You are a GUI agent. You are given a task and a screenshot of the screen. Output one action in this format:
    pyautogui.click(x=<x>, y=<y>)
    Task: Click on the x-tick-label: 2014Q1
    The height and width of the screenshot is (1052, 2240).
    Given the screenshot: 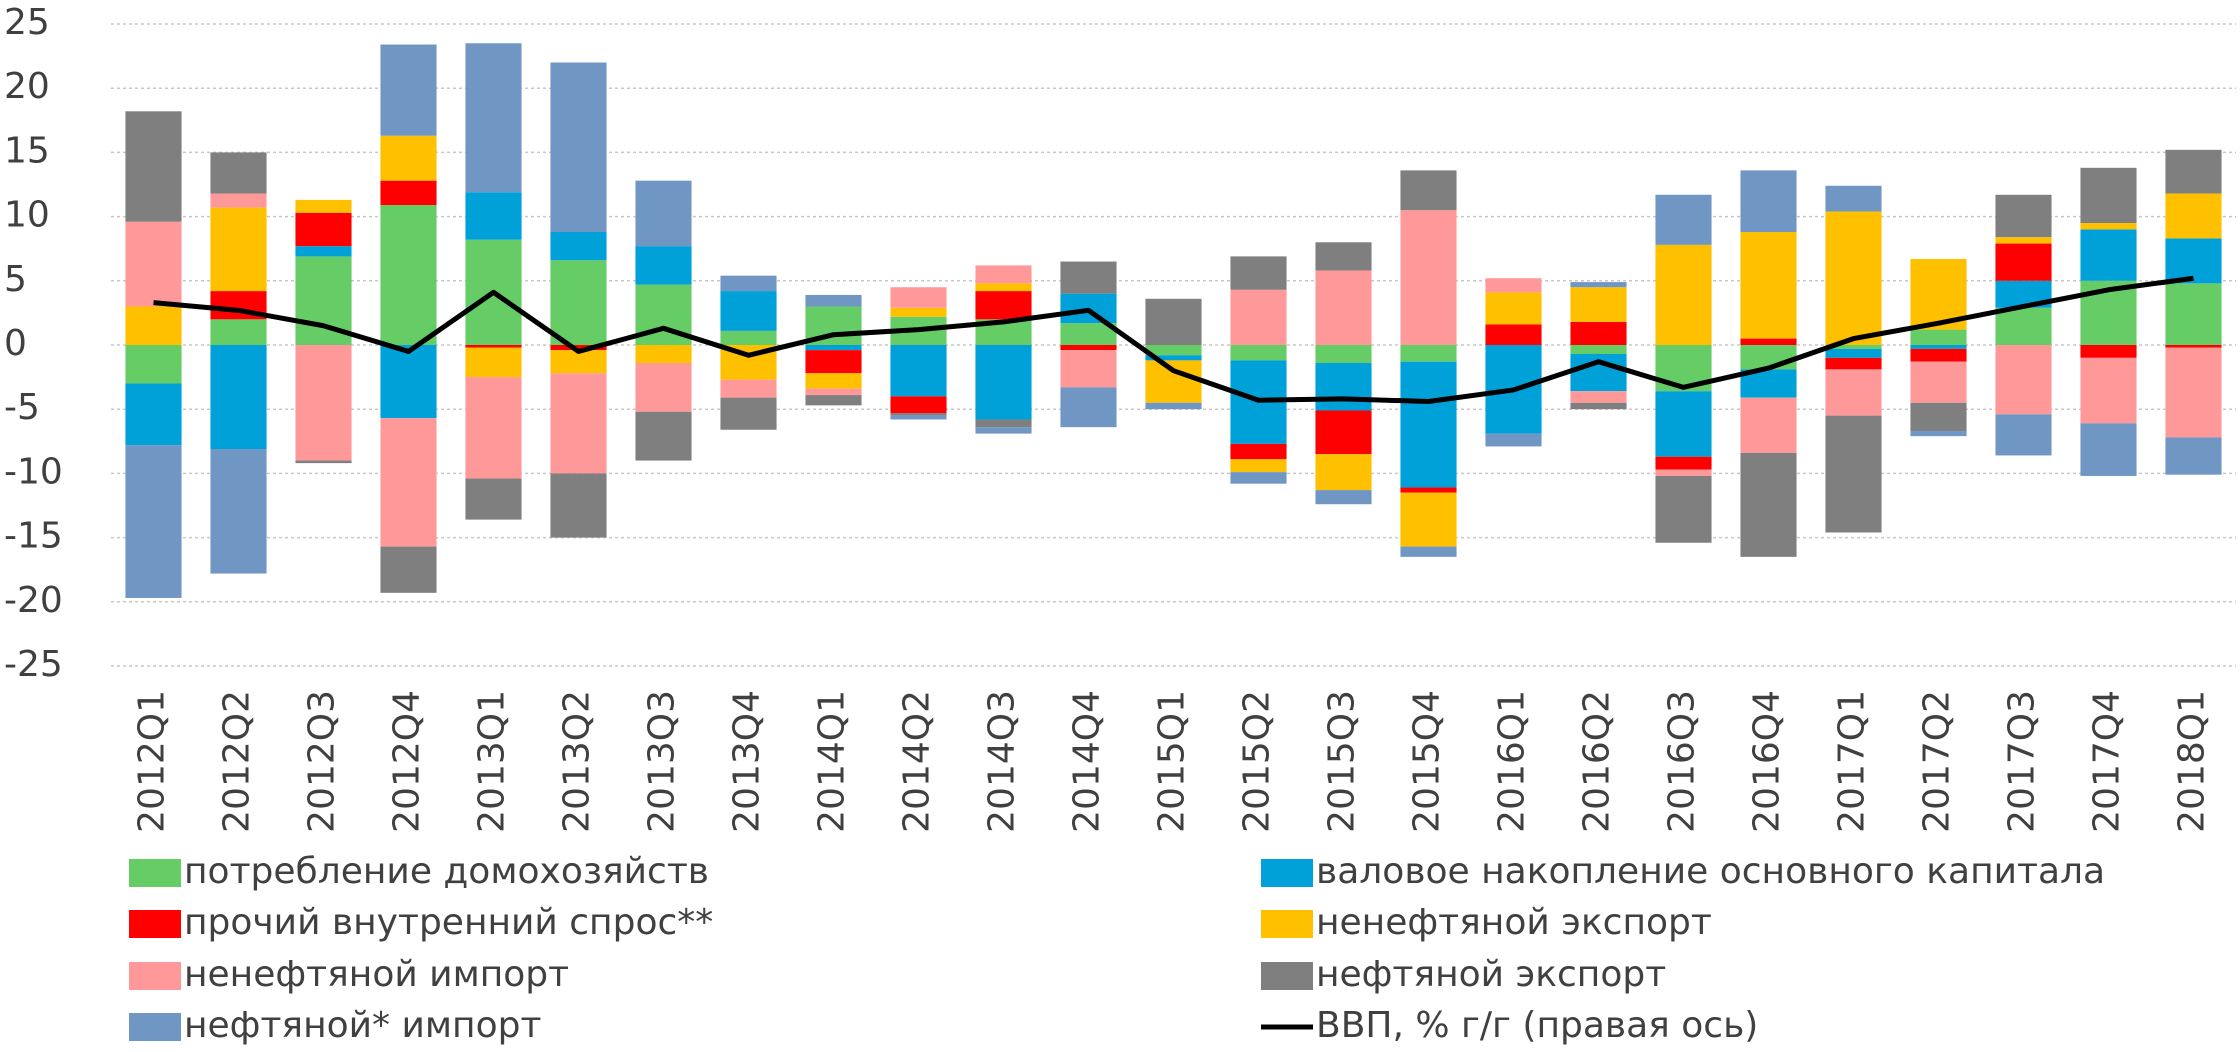 What is the action you would take?
    pyautogui.click(x=832, y=761)
    